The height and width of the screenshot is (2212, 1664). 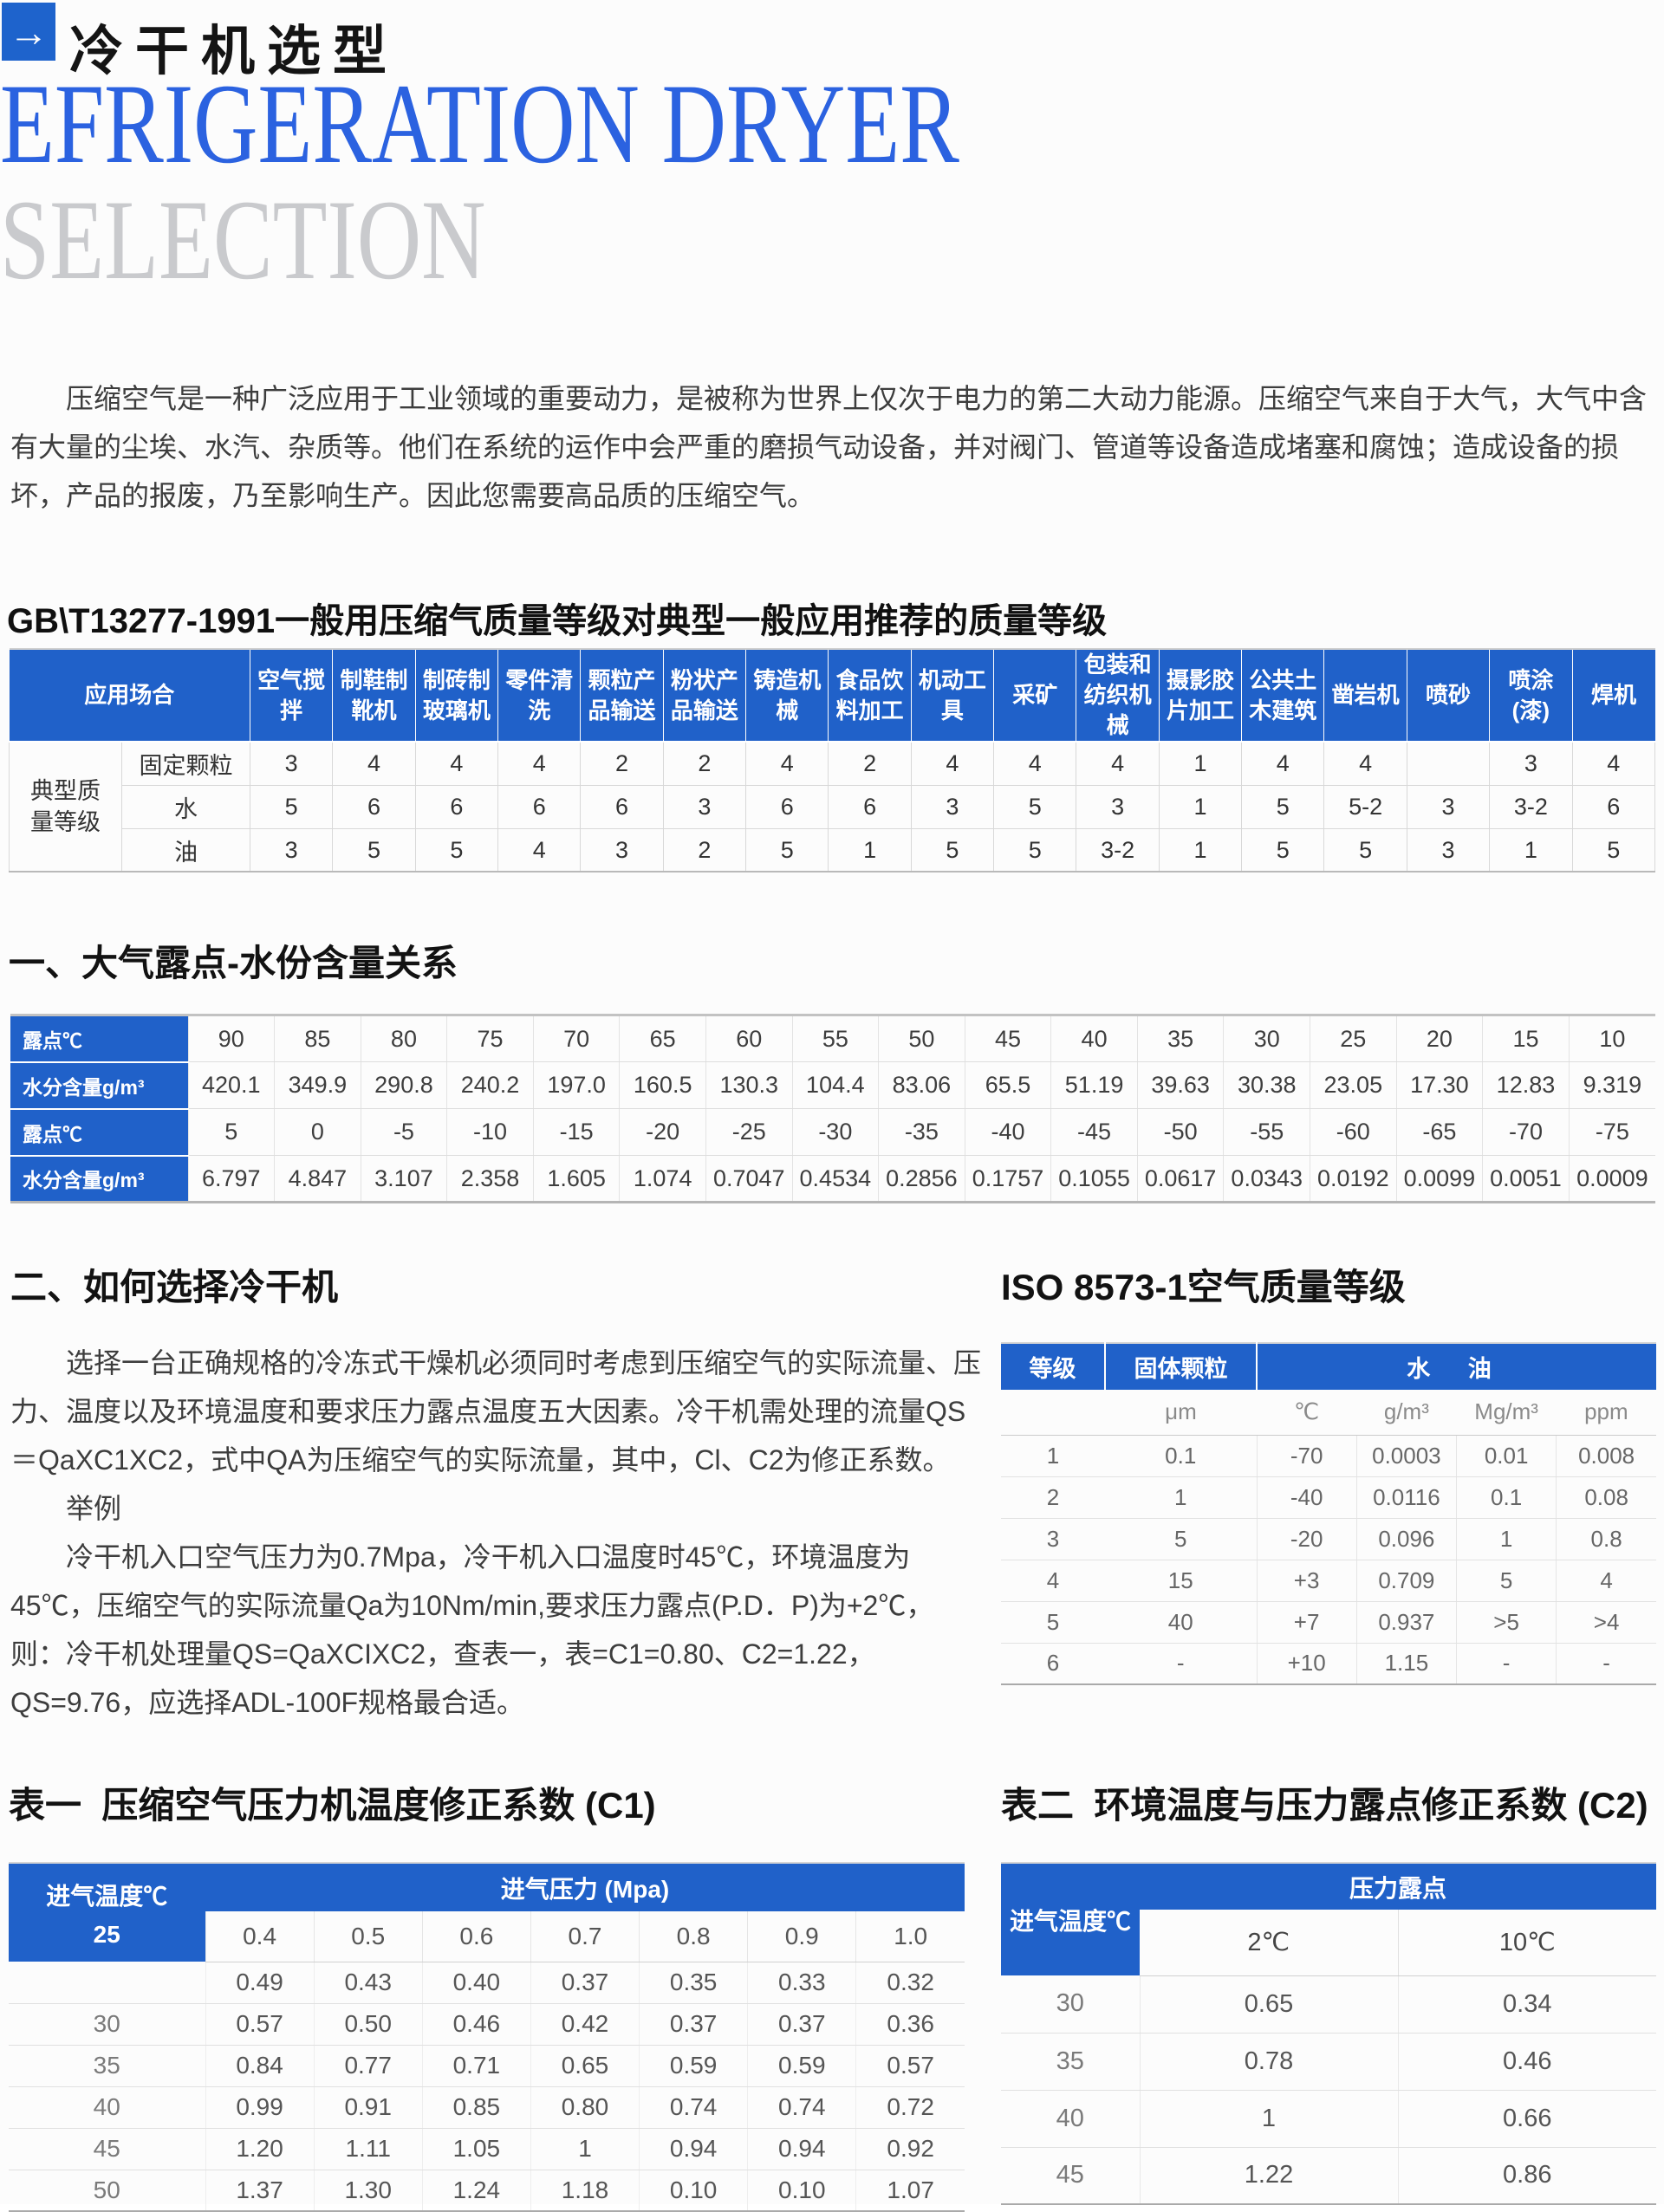 What do you see at coordinates (1398, 1886) in the screenshot?
I see `c2-dewpoint-header: 压力露点` at bounding box center [1398, 1886].